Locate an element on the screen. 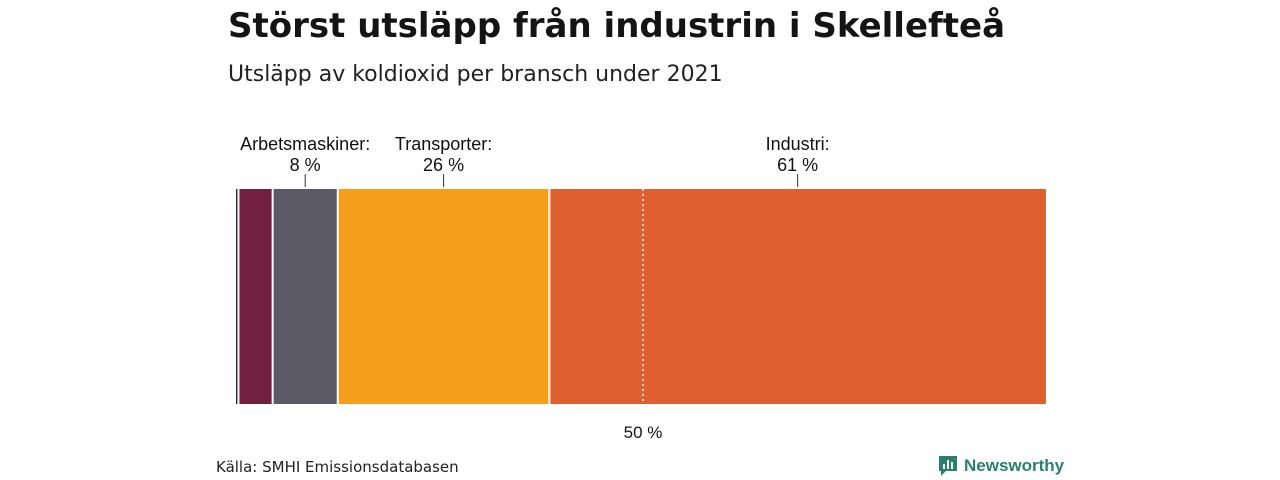 This screenshot has height=480, width=1280. segment-value-label-transporter: 26 % is located at coordinates (443, 165).